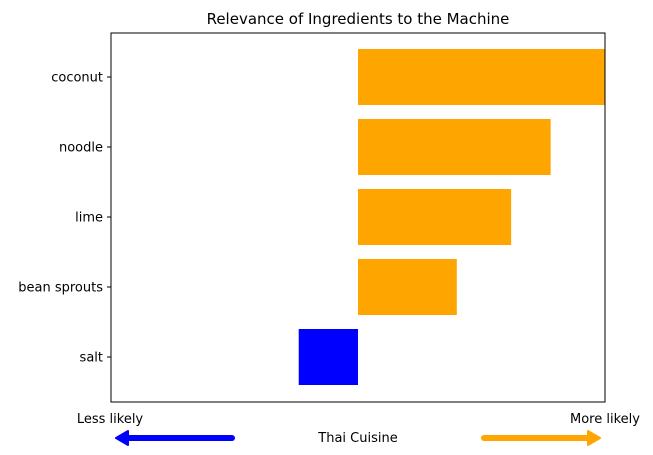 This screenshot has height=455, width=653. What do you see at coordinates (60, 288) in the screenshot?
I see `y-tick-label-bean-sprouts: bean sprouts` at bounding box center [60, 288].